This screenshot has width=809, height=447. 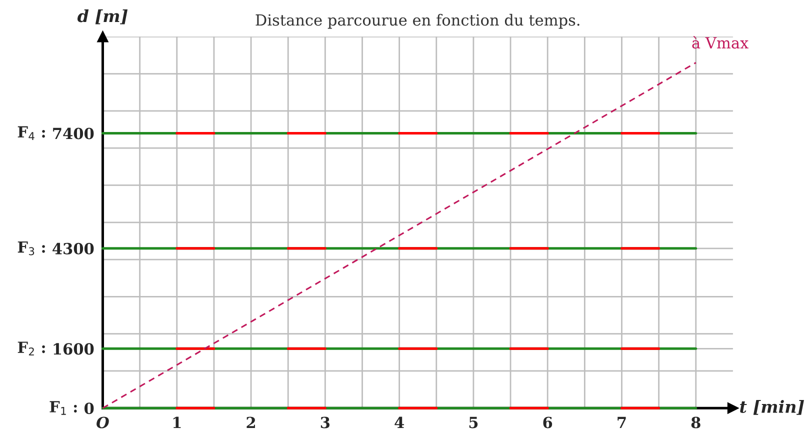 I want to click on text: F$_{4}$ :, so click(x=31, y=133).